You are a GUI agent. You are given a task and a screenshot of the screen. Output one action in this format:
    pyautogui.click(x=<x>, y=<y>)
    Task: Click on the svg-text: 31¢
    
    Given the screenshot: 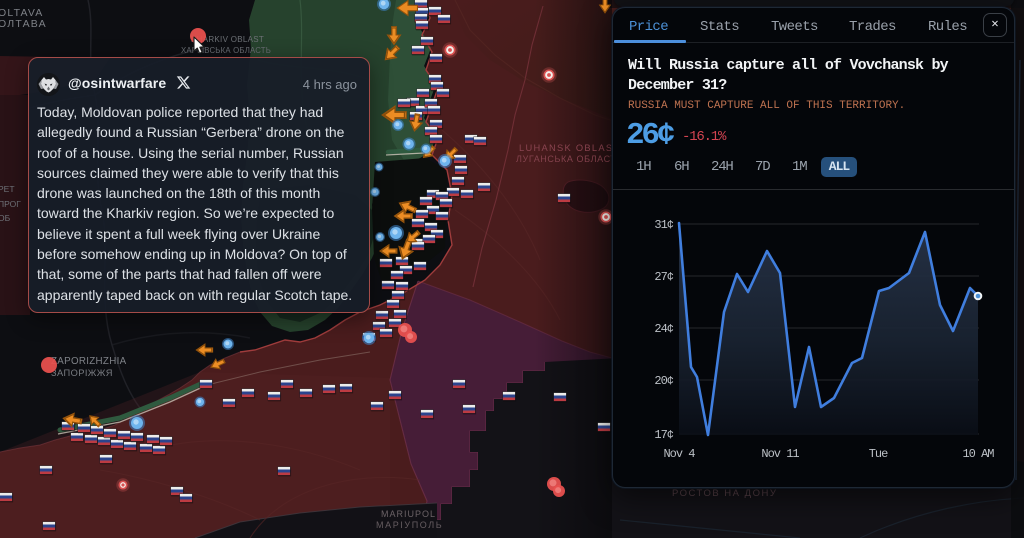 What is the action you would take?
    pyautogui.click(x=663, y=225)
    